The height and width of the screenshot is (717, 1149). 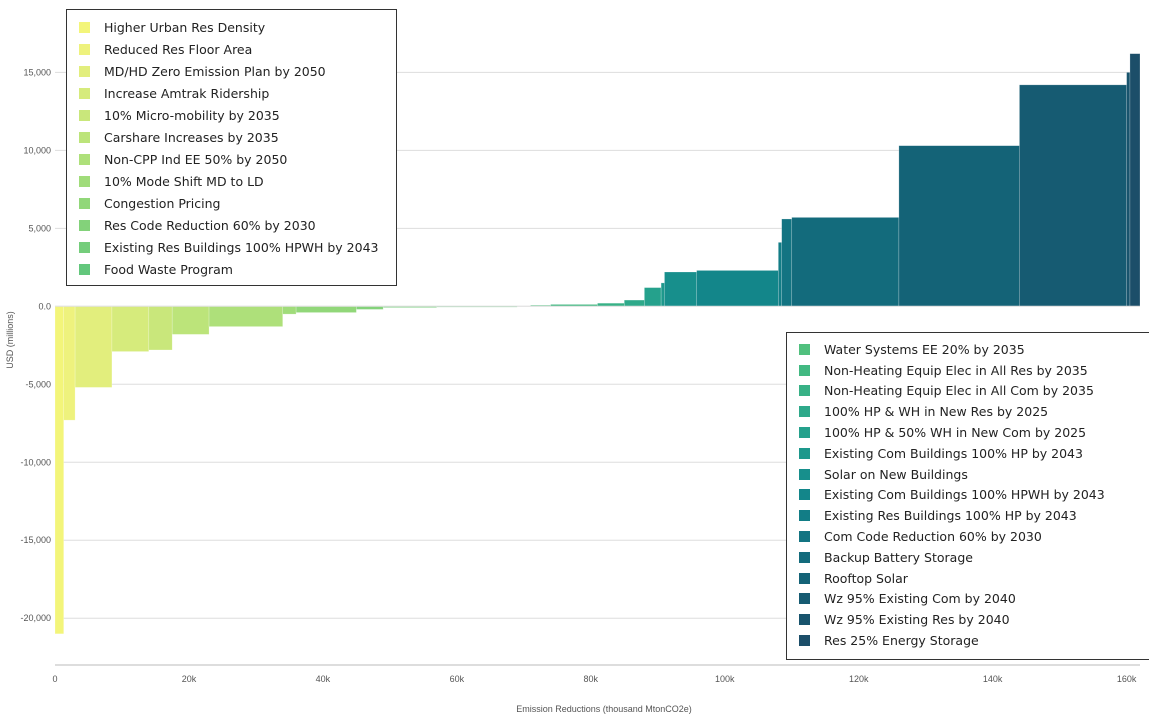 I want to click on legend-item: Backup Battery Storage, so click(x=970, y=557).